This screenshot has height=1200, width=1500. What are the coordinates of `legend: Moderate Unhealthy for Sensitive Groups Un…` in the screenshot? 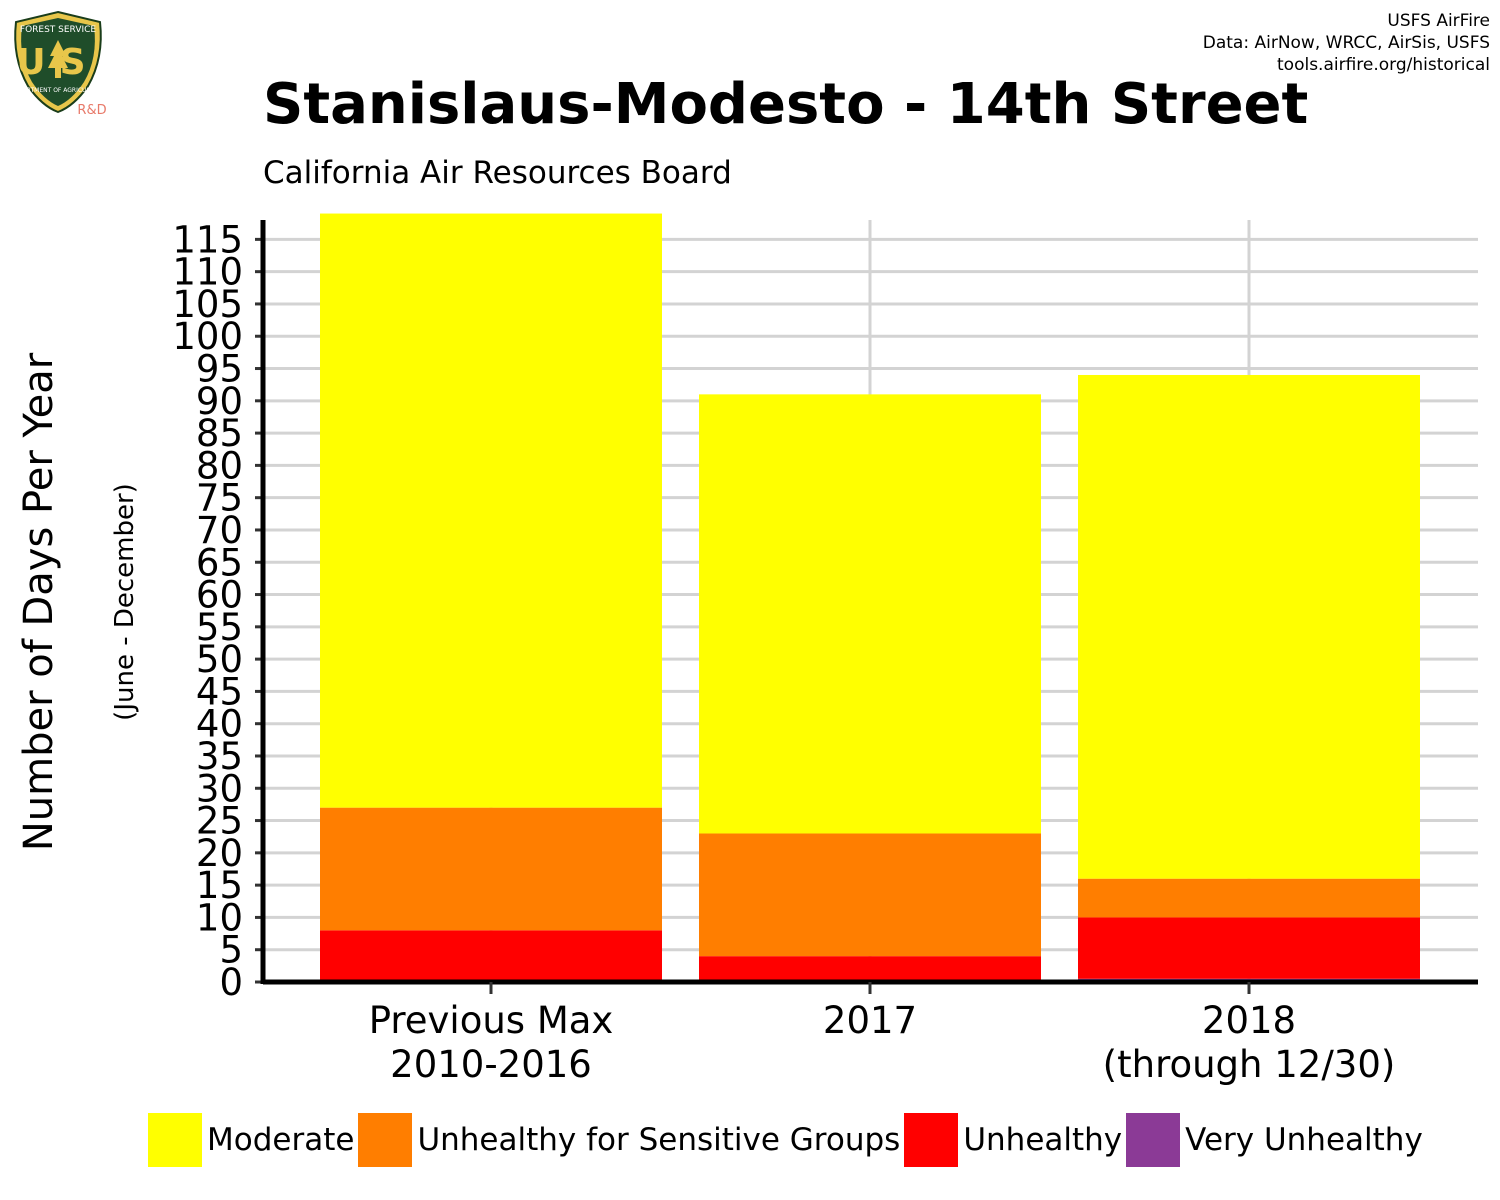 It's located at (787, 1140).